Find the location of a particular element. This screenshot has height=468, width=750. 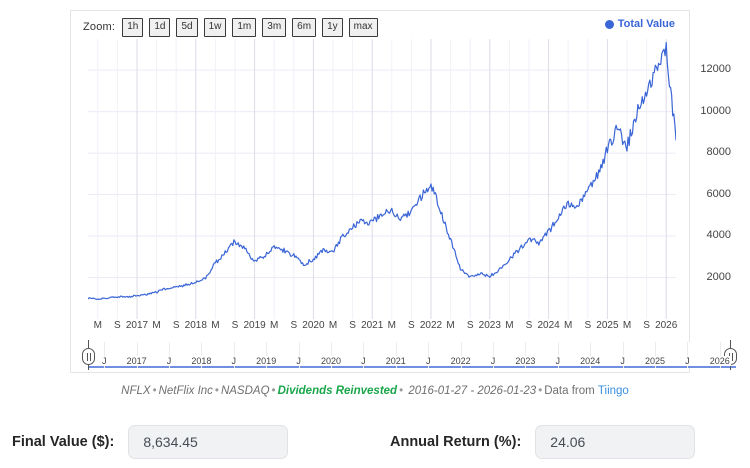

final-value-input: 8,634.45 is located at coordinates (208, 441).